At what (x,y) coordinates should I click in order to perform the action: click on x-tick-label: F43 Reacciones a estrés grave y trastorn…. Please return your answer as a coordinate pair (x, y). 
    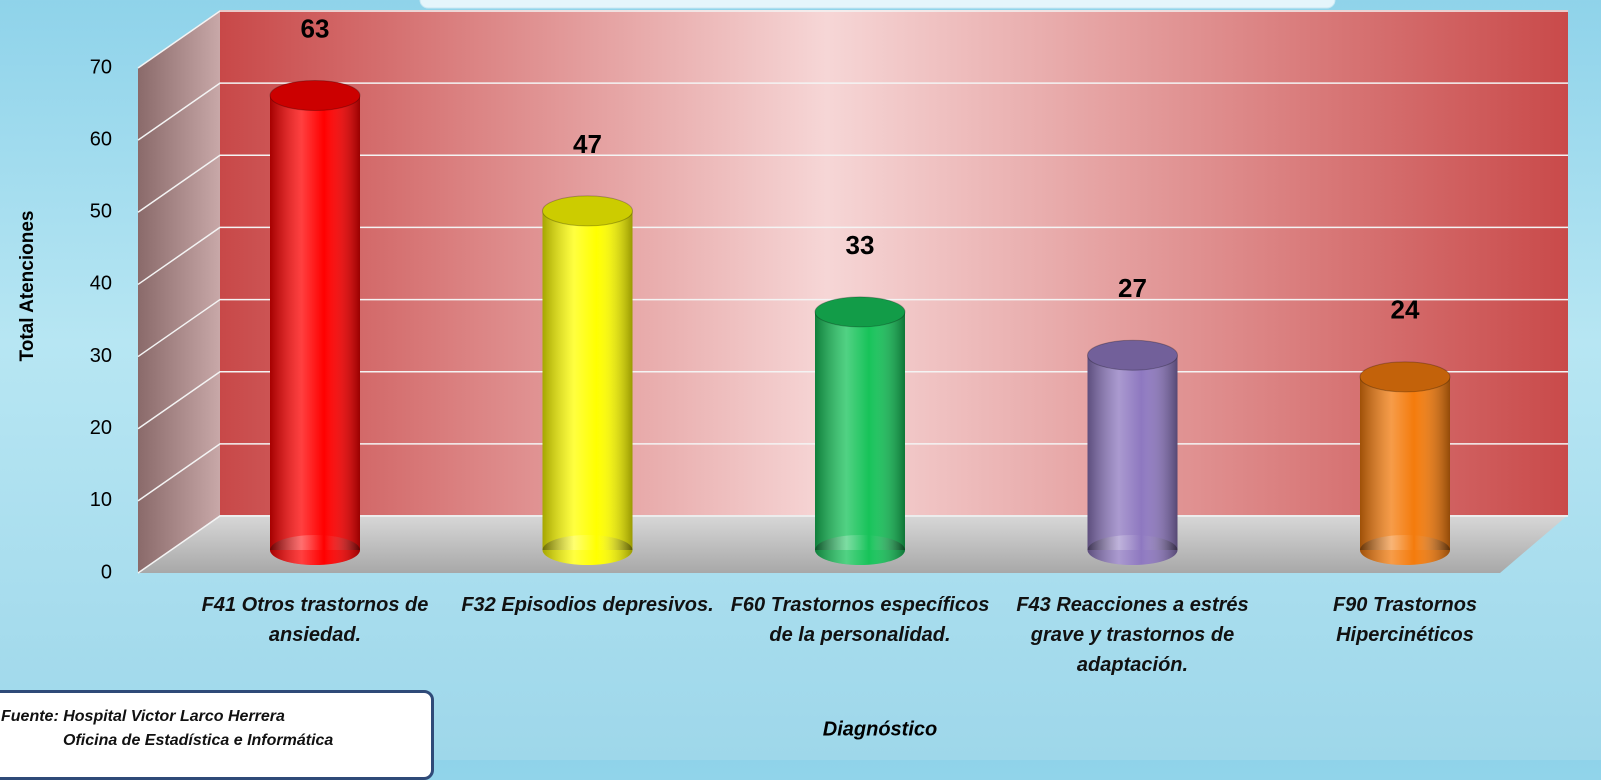
    Looking at the image, I should click on (1132, 635).